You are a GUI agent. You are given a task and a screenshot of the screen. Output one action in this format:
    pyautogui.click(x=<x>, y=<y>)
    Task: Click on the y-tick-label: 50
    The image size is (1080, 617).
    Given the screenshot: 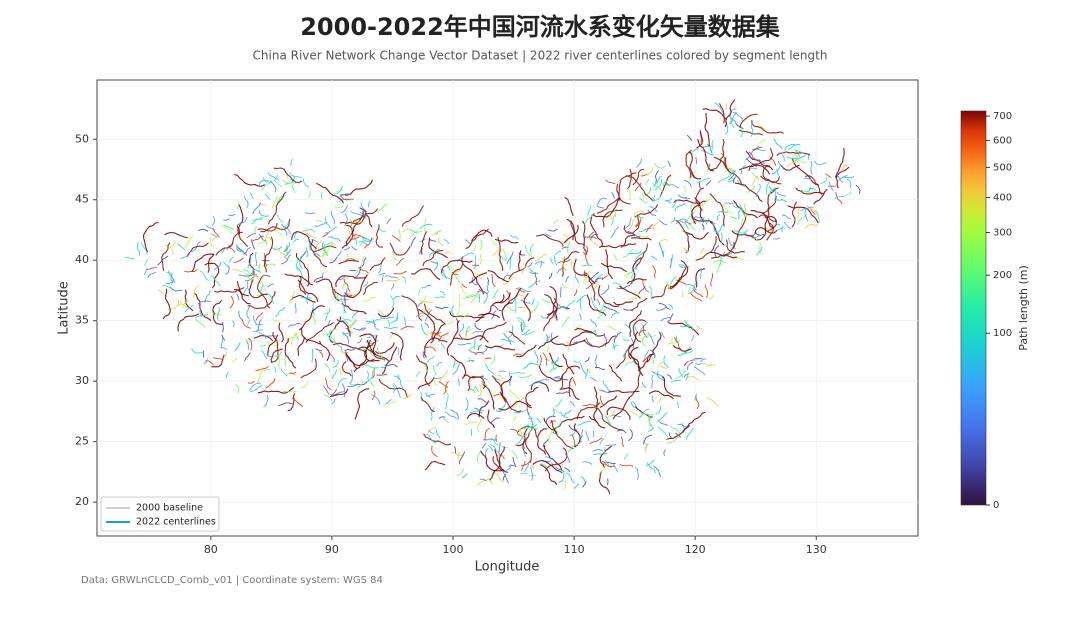 What is the action you would take?
    pyautogui.click(x=82, y=138)
    